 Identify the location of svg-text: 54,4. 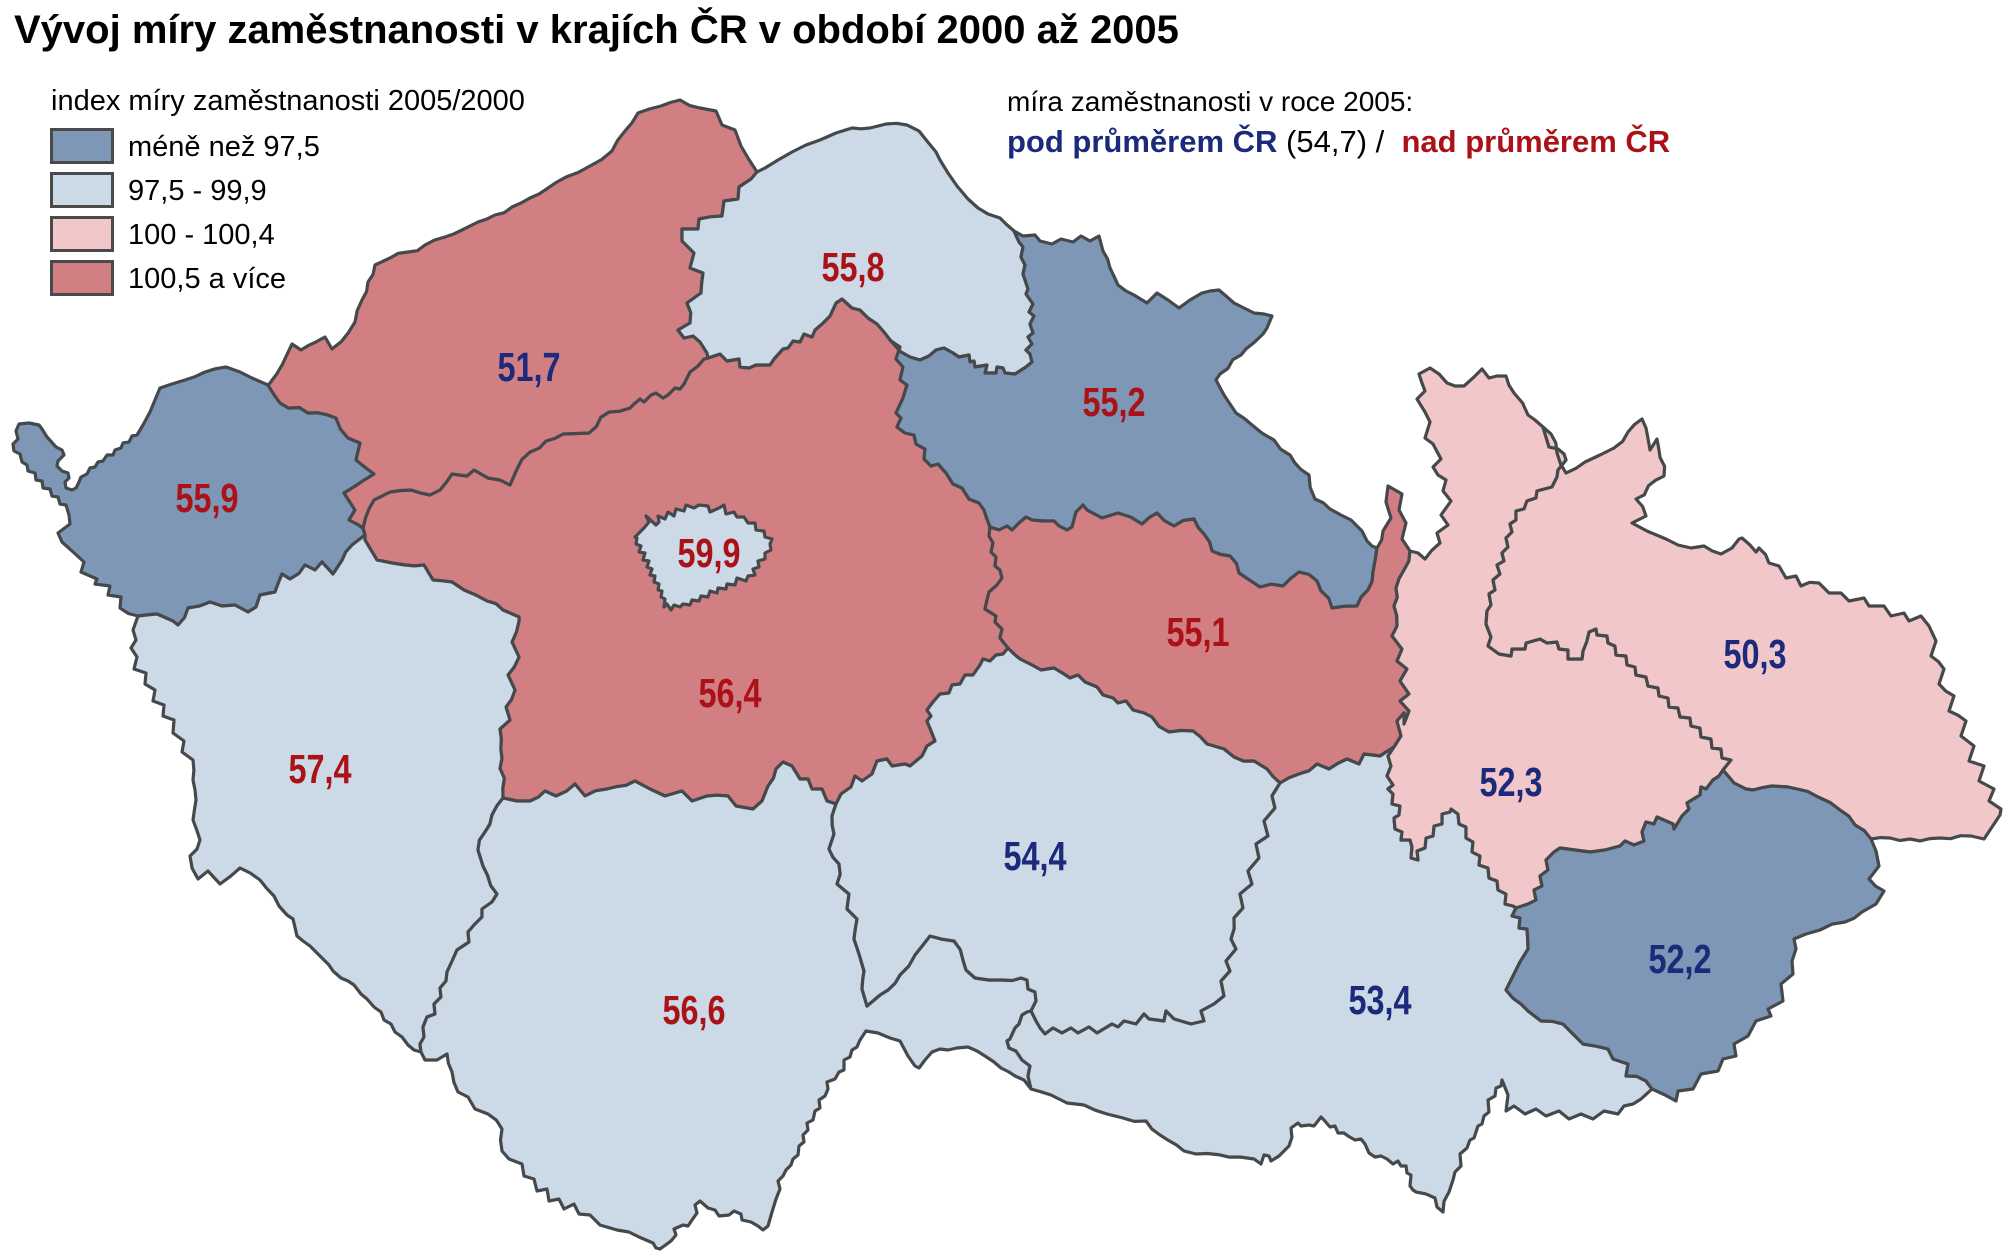
(1035, 856).